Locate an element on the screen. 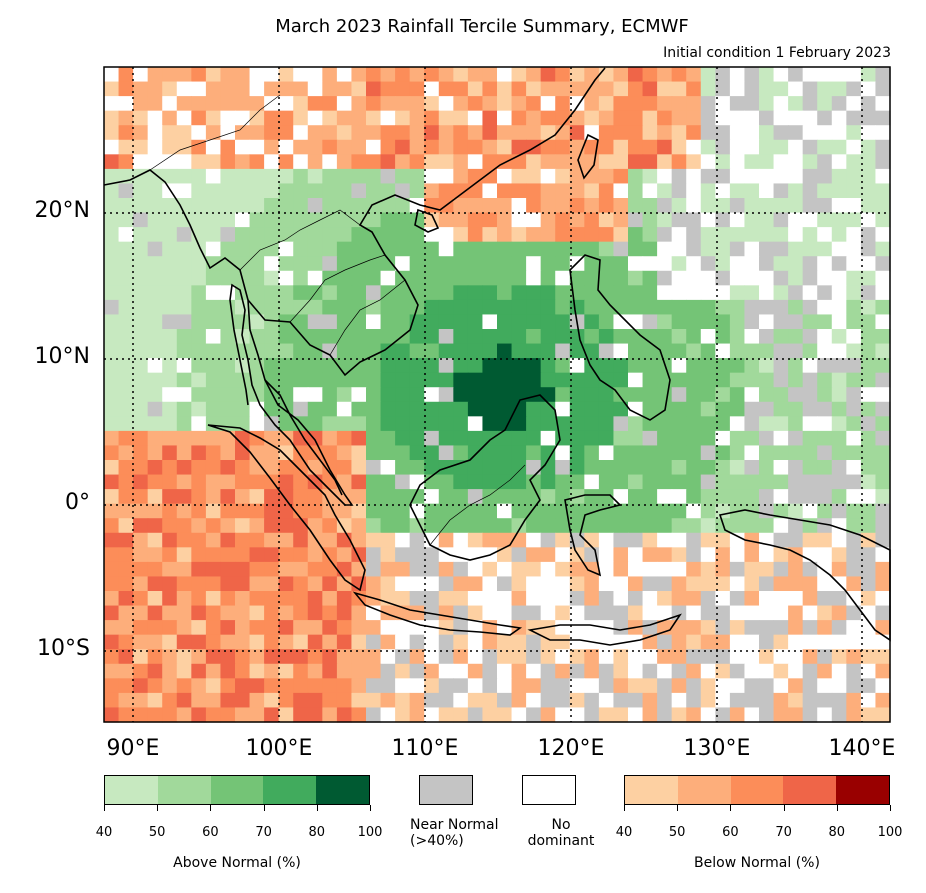 The height and width of the screenshot is (893, 926). no-dominant-label: No dominant is located at coordinates (561, 833).